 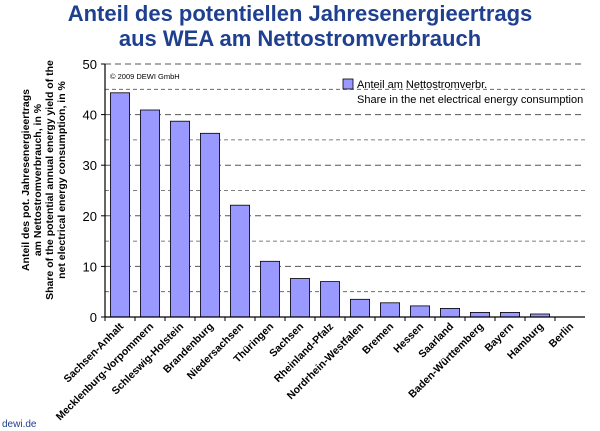 What do you see at coordinates (93, 317) in the screenshot?
I see `y-tick-label: 0` at bounding box center [93, 317].